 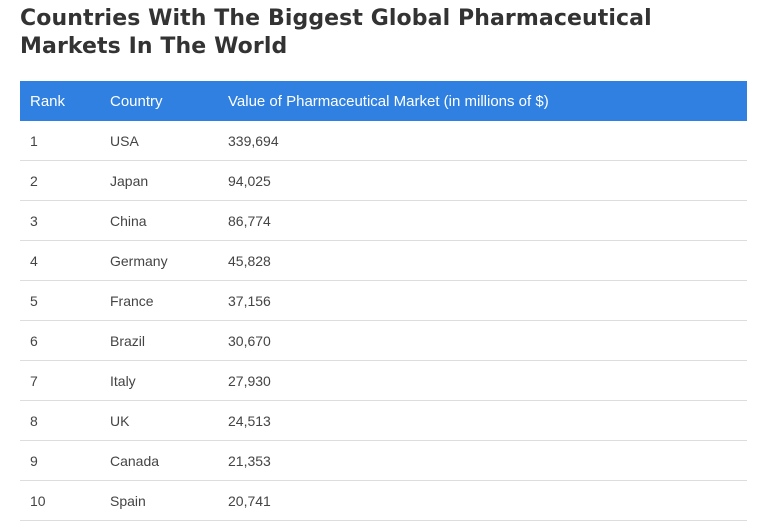 What do you see at coordinates (159, 260) in the screenshot?
I see `country-cell: Germany` at bounding box center [159, 260].